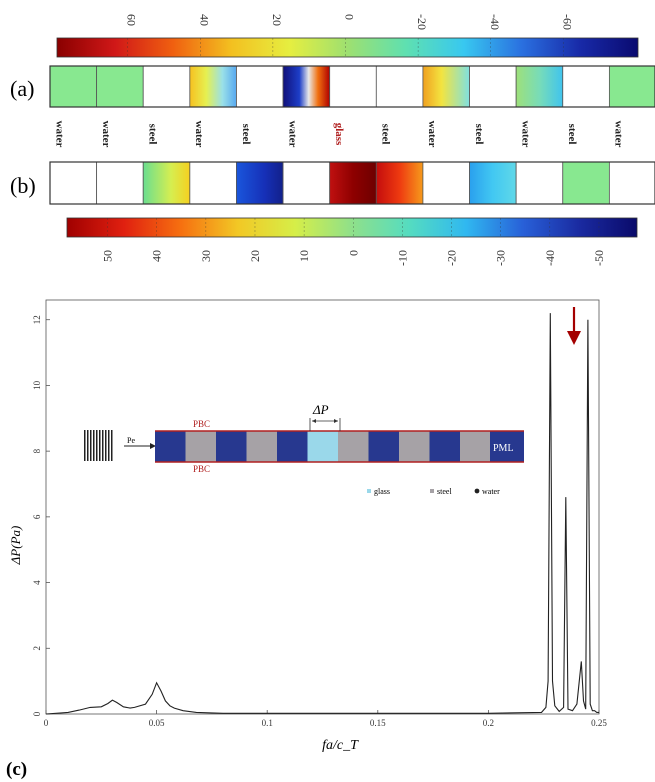 The height and width of the screenshot is (782, 655). Describe the element at coordinates (157, 723) in the screenshot. I see `x-tick-label: 0.05` at that location.